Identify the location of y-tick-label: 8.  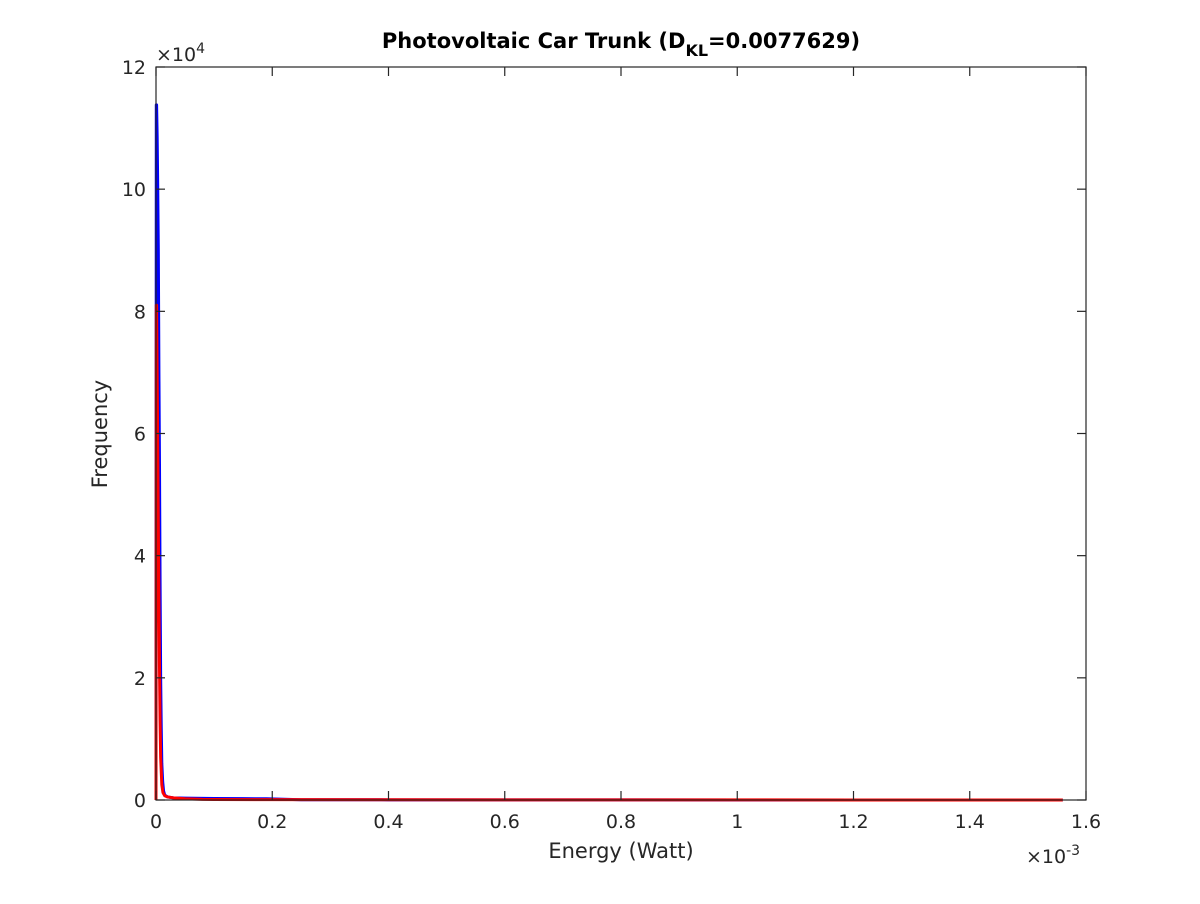
(140, 312).